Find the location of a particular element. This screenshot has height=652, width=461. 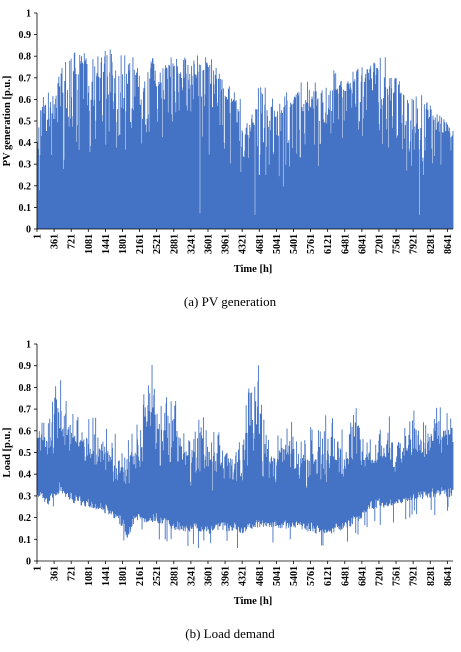

chart-a-caption: (a) PV generation is located at coordinates (230, 301).